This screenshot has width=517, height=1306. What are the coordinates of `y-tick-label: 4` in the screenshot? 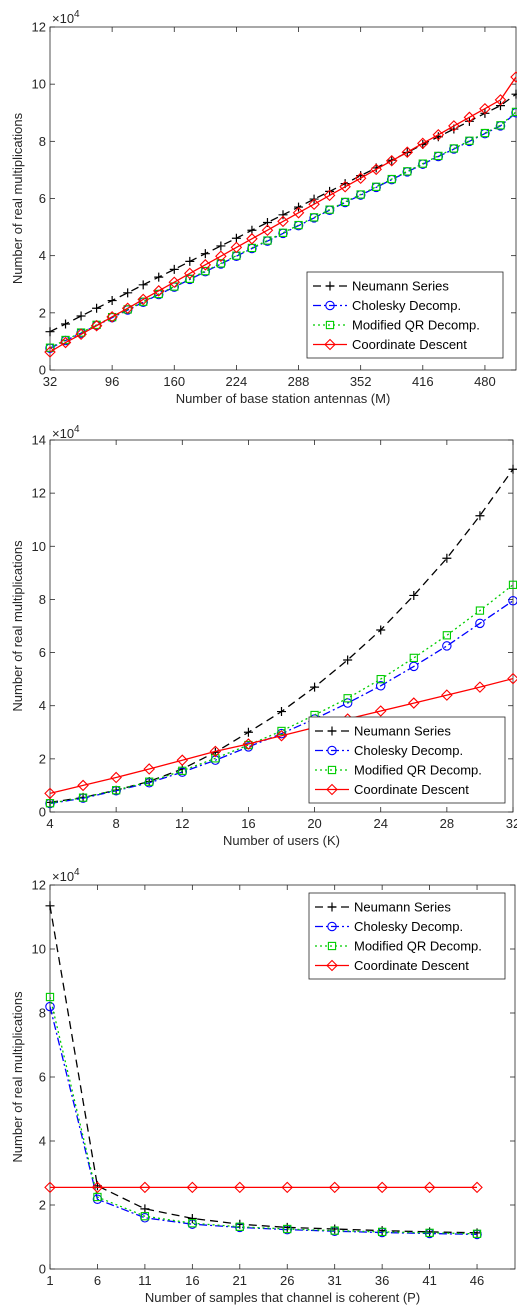 It's located at (42, 255).